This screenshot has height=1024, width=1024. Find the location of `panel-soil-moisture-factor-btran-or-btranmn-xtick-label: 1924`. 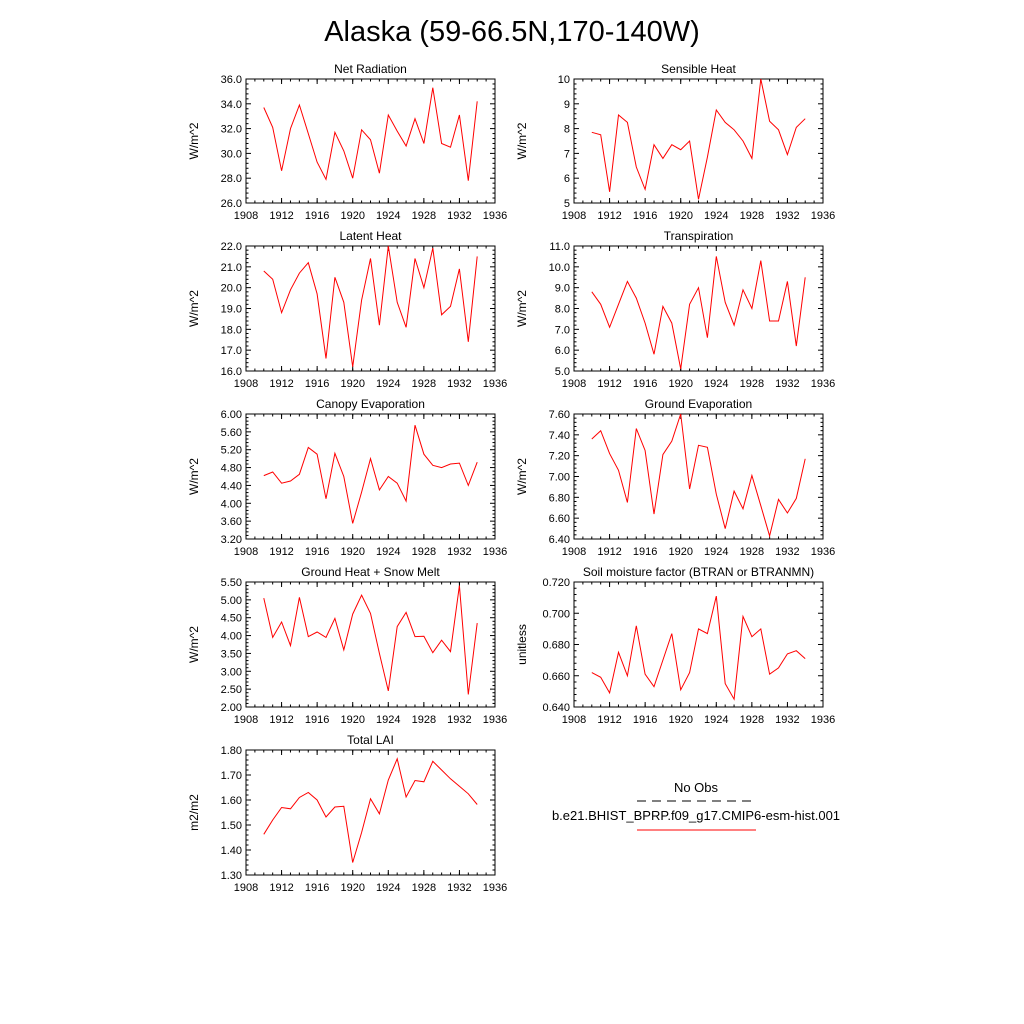

panel-soil-moisture-factor-btran-or-btranmn-xtick-label: 1924 is located at coordinates (716, 720).